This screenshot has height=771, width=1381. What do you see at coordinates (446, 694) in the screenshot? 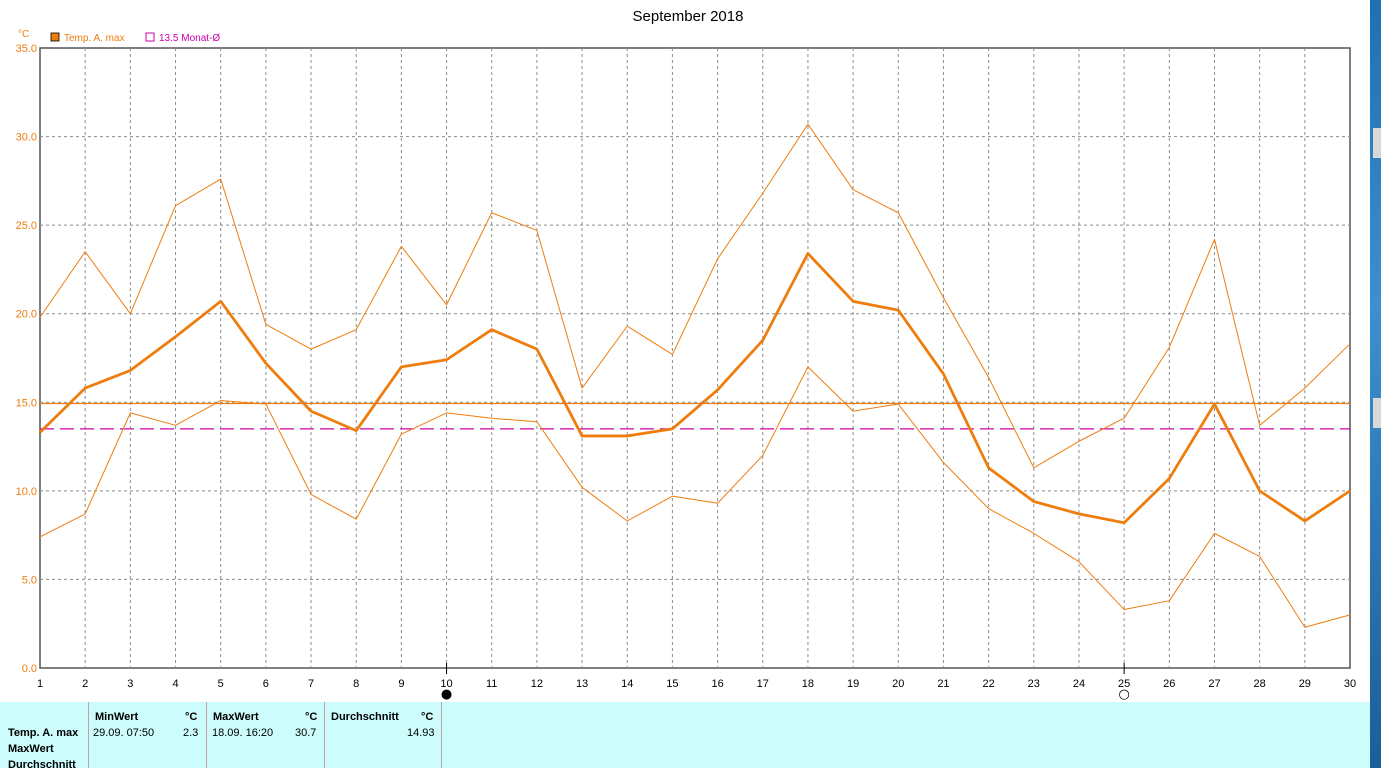
I see `moon-phase-icon: ●` at bounding box center [446, 694].